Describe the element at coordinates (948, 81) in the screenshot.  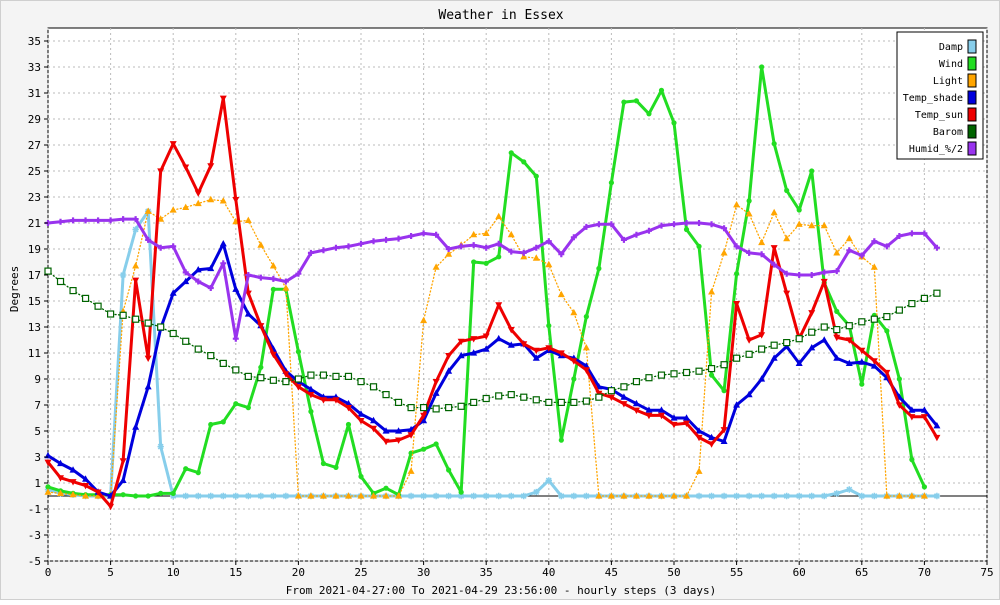
I see `legend-label: Light` at that location.